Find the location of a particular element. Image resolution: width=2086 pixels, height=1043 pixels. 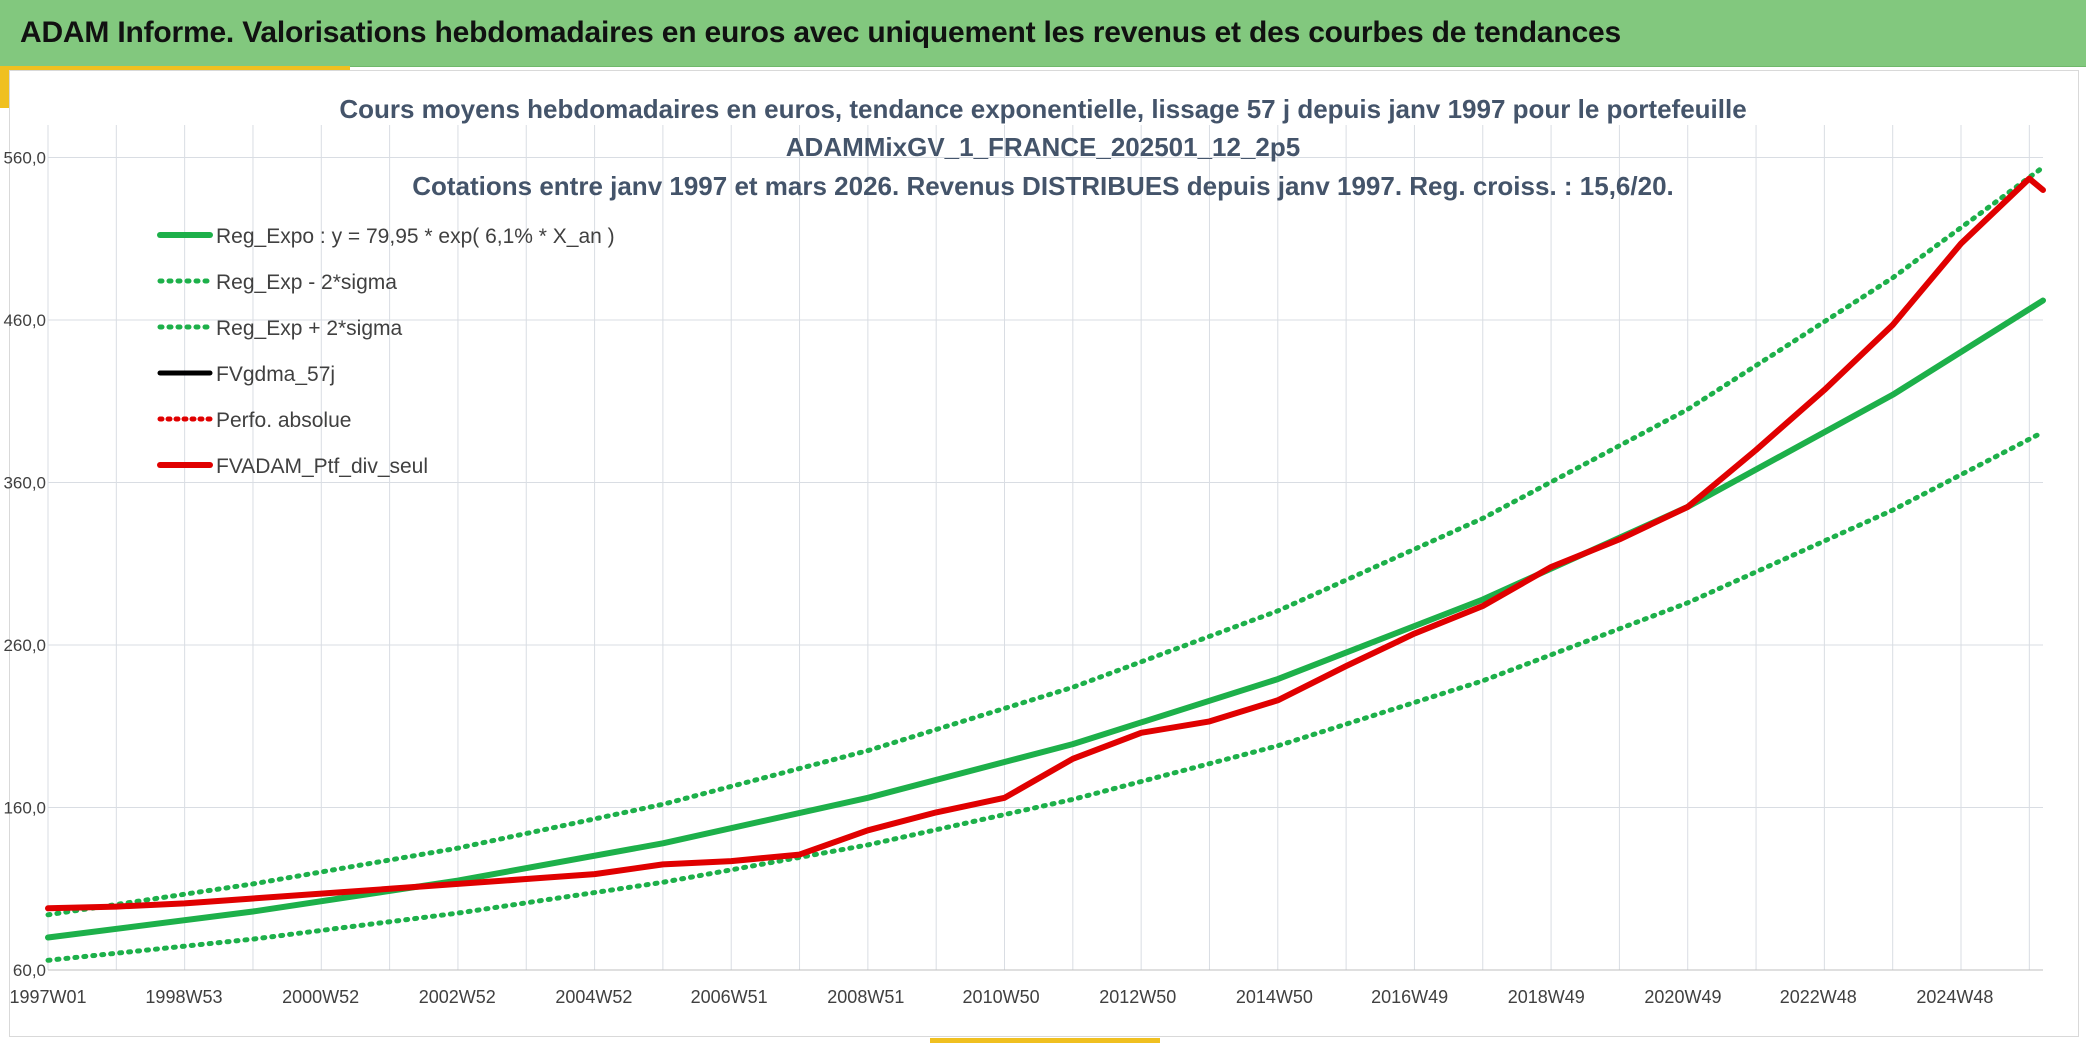

x-tick-label: 2024W48 is located at coordinates (1954, 997).